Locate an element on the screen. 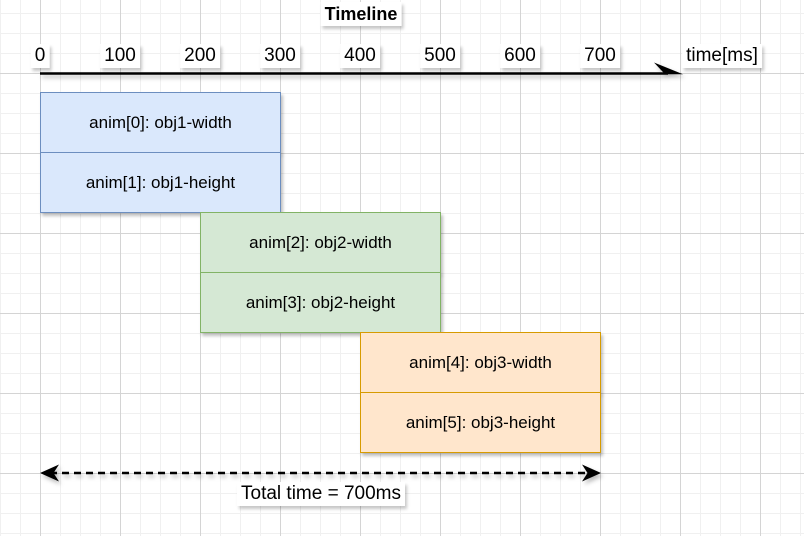 The height and width of the screenshot is (536, 804). axis-unit-label: time[ms] is located at coordinates (722, 56).